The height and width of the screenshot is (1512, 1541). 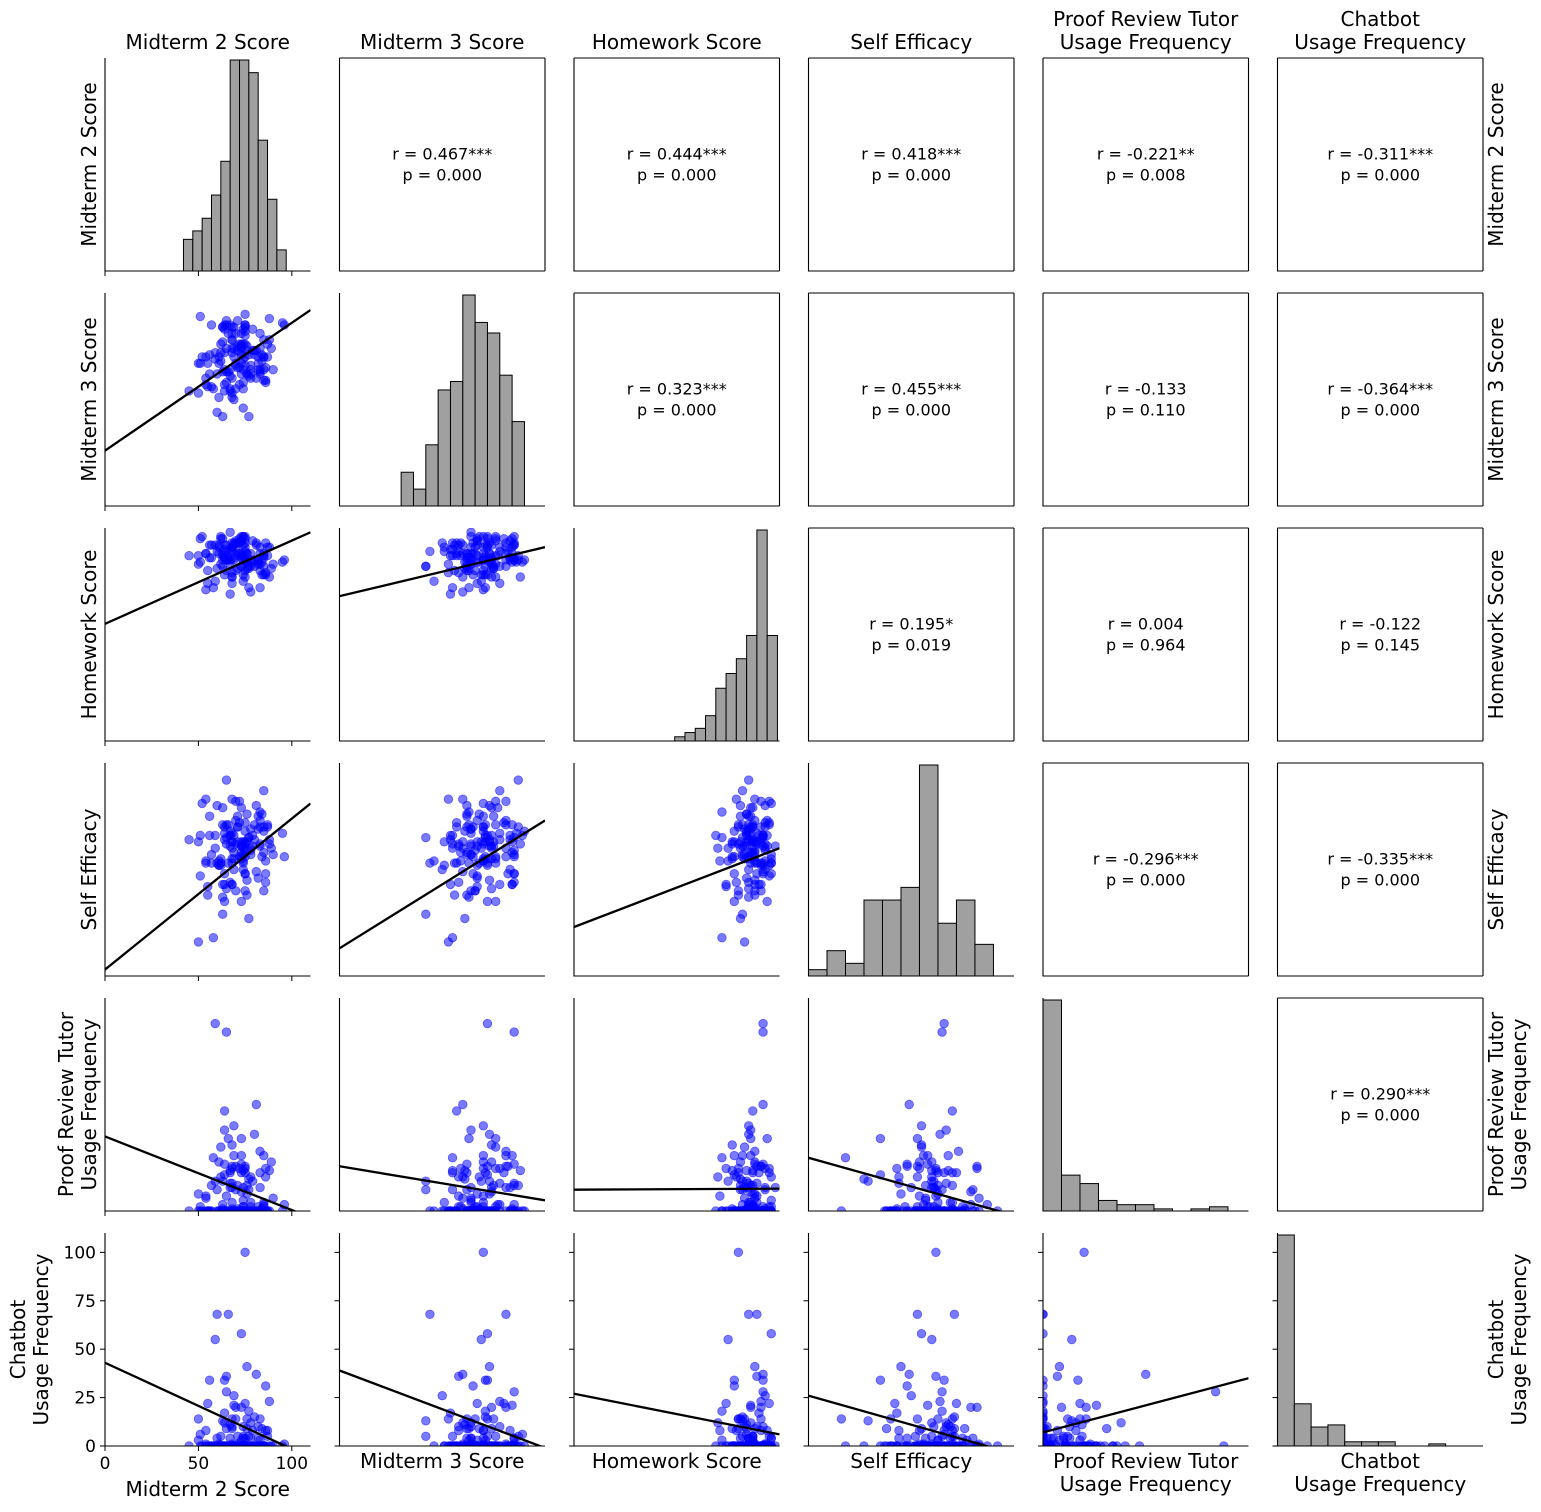 I want to click on correlation-r-label: r = -0.221**, so click(x=1146, y=154).